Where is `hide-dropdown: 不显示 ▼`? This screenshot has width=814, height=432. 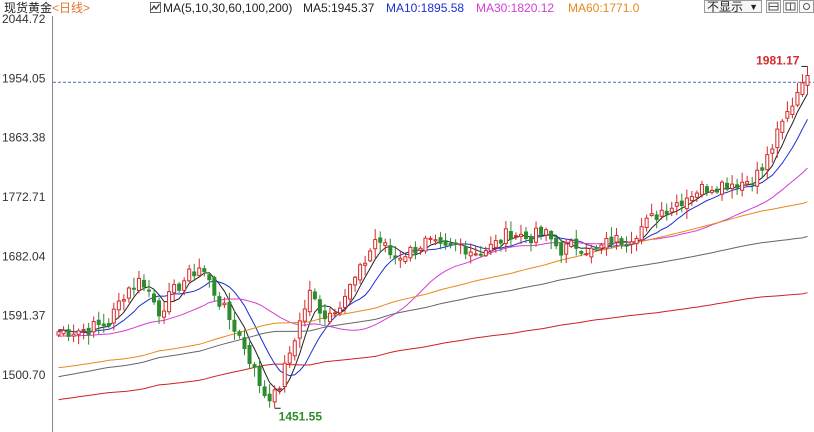
hide-dropdown: 不显示 ▼ is located at coordinates (733, 7).